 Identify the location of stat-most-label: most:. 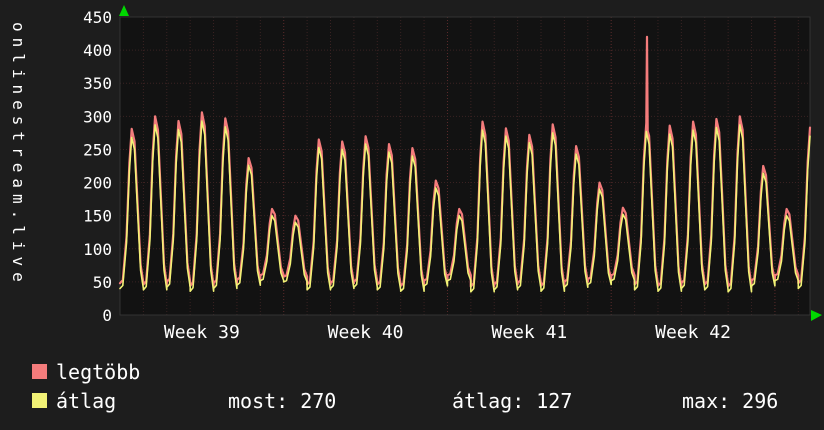
(258, 401).